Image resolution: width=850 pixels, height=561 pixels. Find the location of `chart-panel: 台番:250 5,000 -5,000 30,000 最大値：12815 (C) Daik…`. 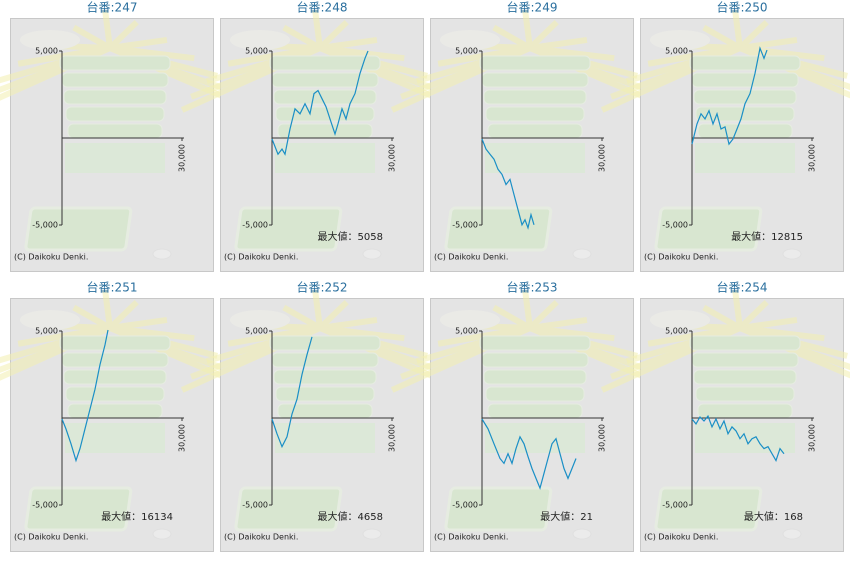

chart-panel: 台番:250 5,000 -5,000 30,000 最大値：12815 (C) Daik… is located at coordinates (725, 136).